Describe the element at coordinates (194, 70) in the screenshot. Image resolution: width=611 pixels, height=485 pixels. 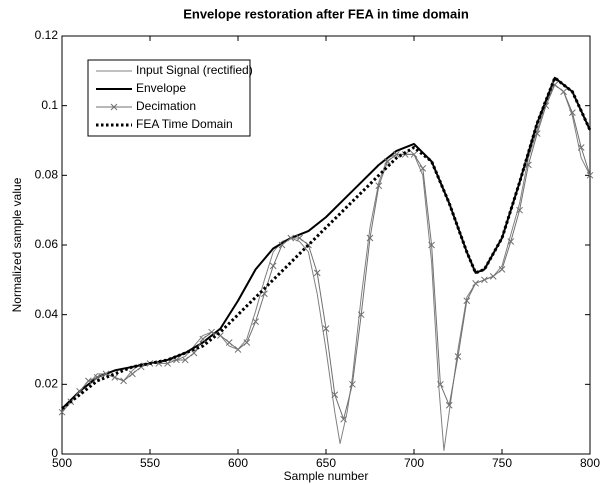
I see `legend-label: Input Signal (rectified)` at that location.